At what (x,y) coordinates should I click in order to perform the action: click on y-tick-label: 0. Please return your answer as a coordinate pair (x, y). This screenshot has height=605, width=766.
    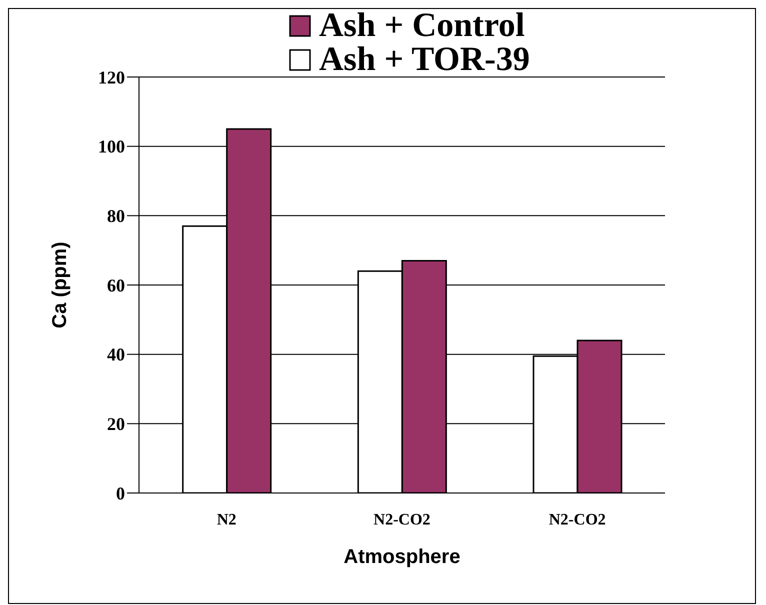
    Looking at the image, I should click on (120, 493).